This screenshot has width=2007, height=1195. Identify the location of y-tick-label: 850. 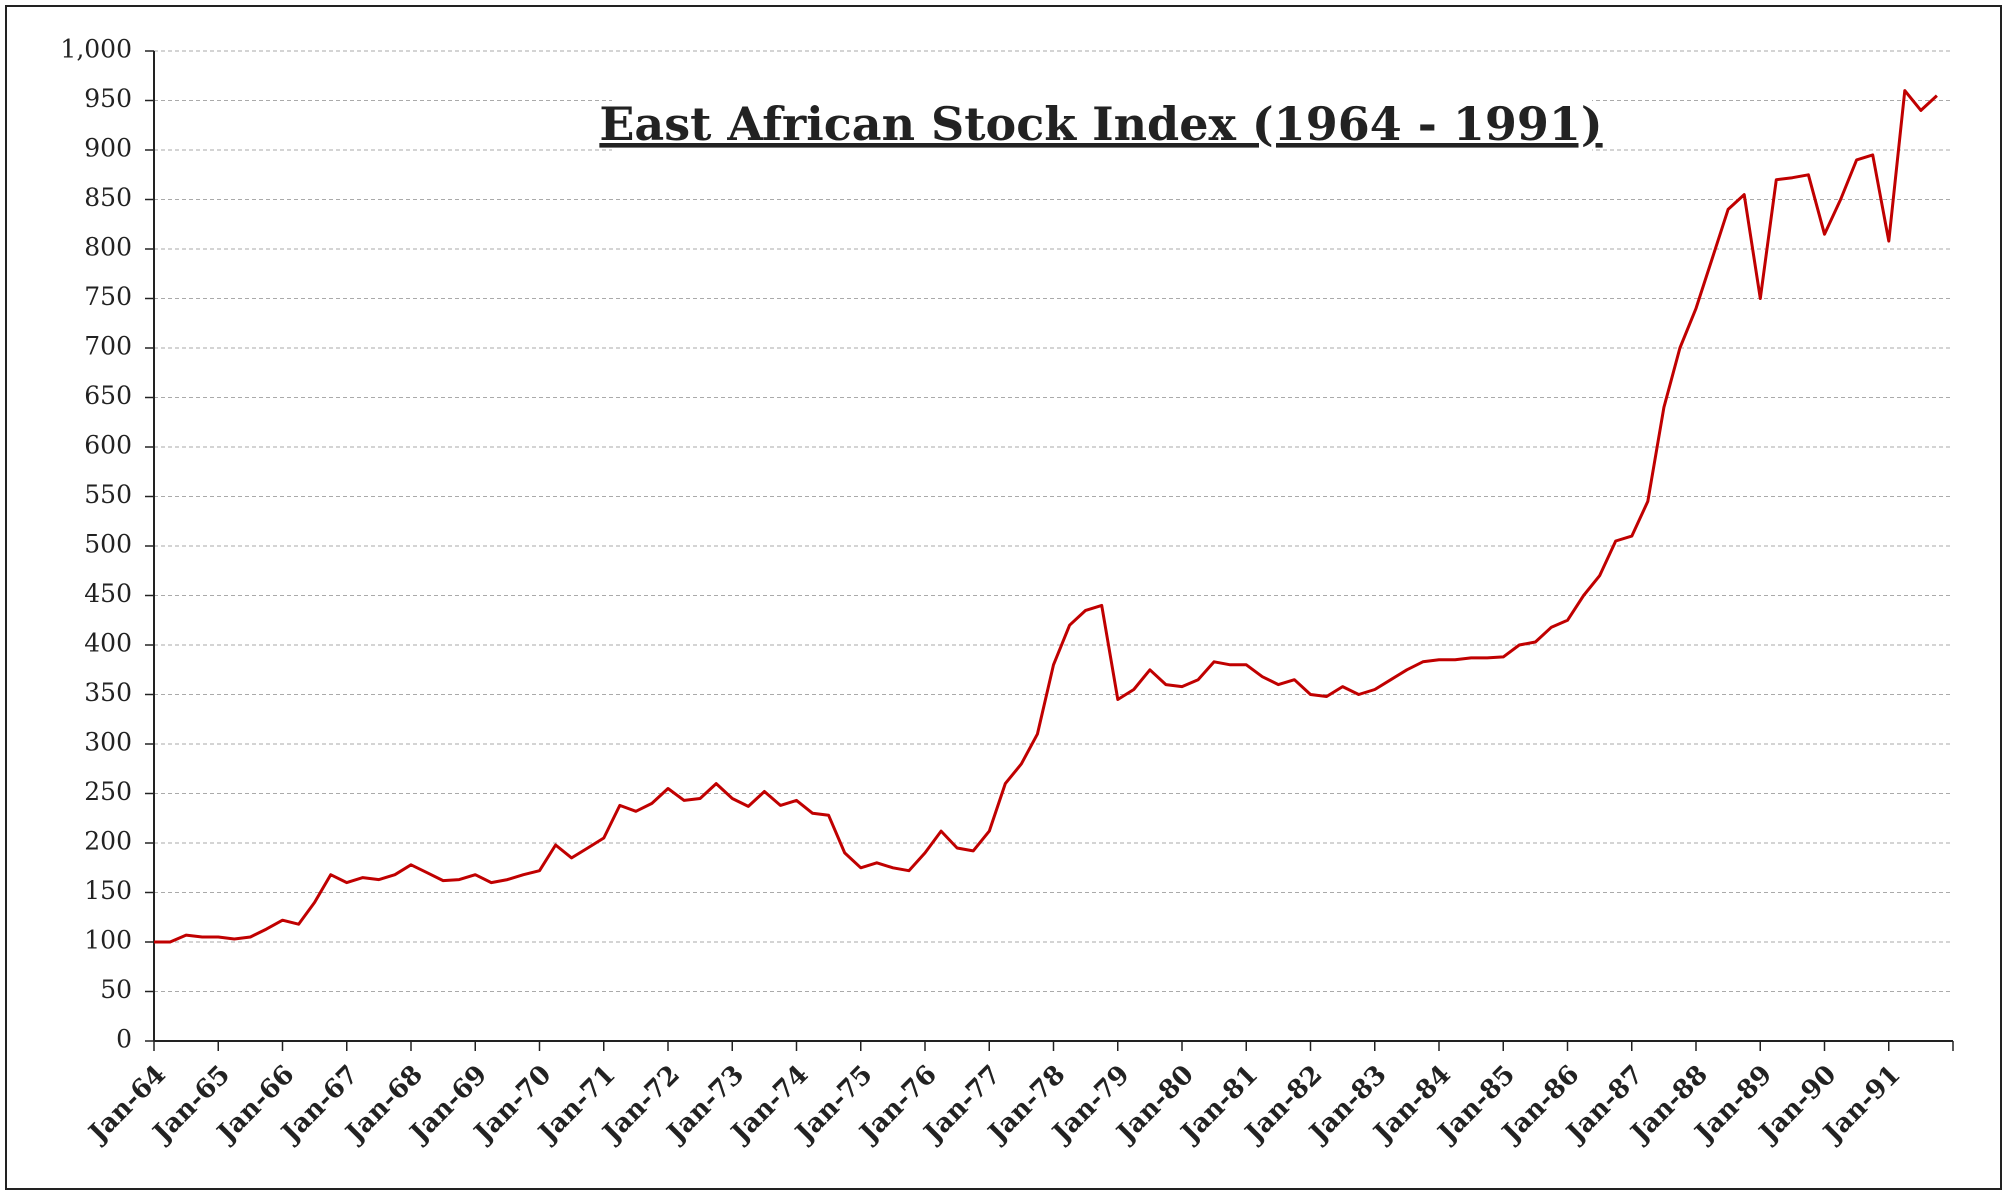
(108, 197).